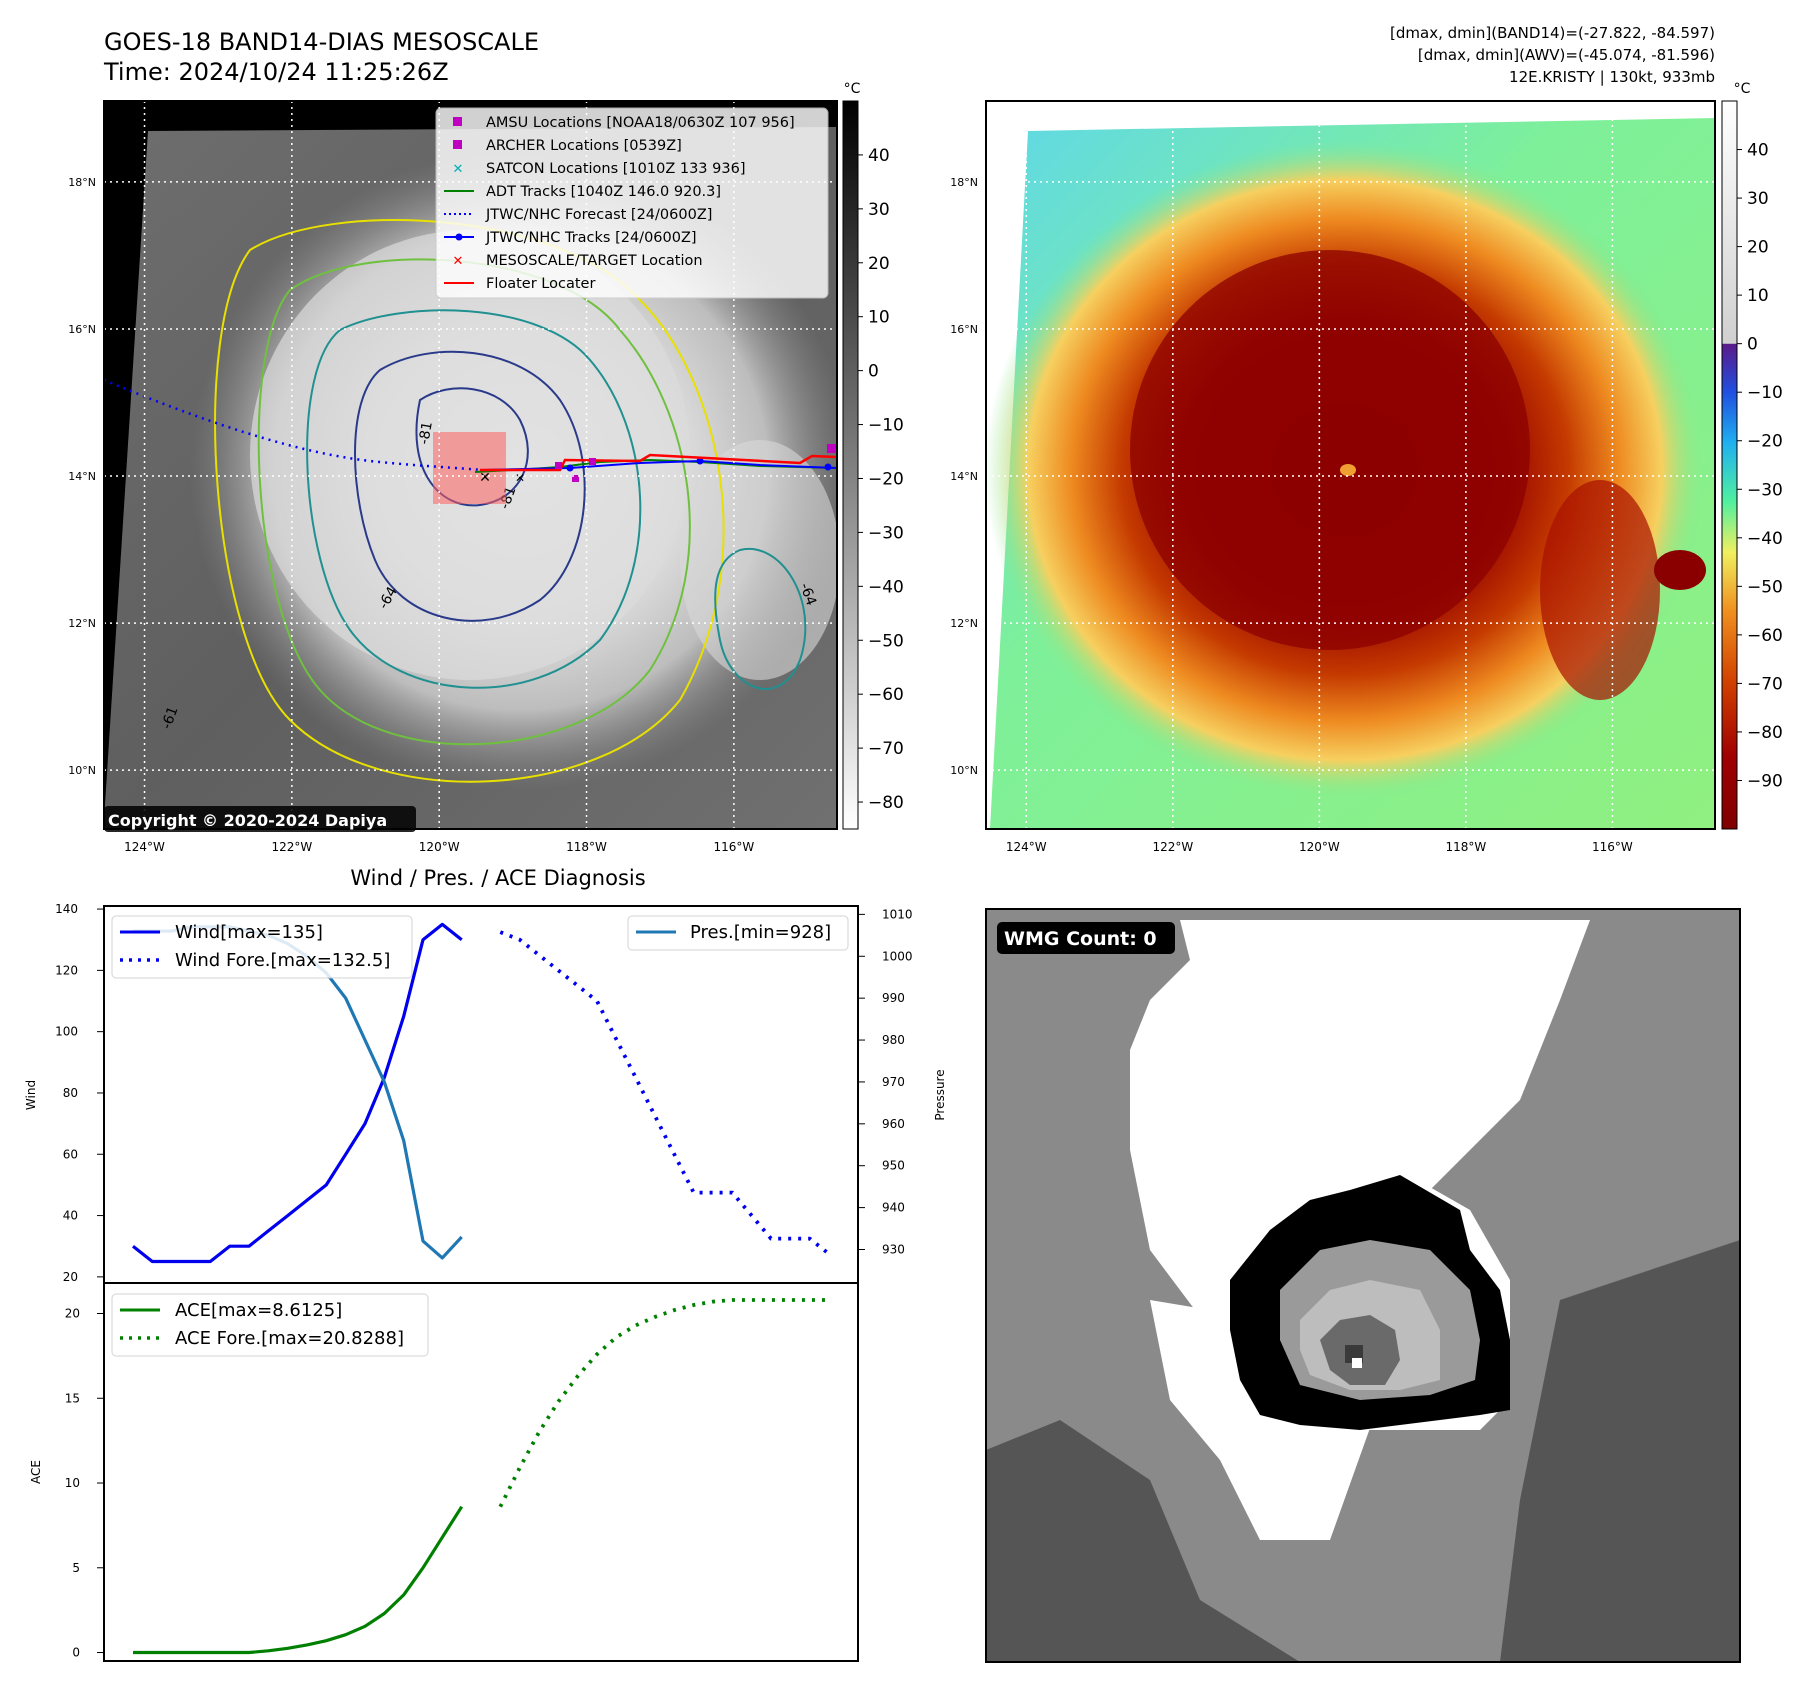 The width and height of the screenshot is (1797, 1690). Describe the element at coordinates (170, 717) in the screenshot. I see `contour-label-5: -61` at that location.